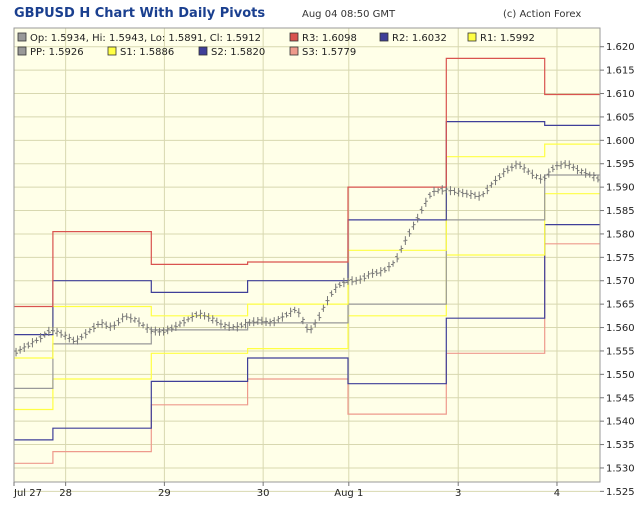  What do you see at coordinates (620, 305) in the screenshot?
I see `y-tick-label: 1.565` at bounding box center [620, 305].